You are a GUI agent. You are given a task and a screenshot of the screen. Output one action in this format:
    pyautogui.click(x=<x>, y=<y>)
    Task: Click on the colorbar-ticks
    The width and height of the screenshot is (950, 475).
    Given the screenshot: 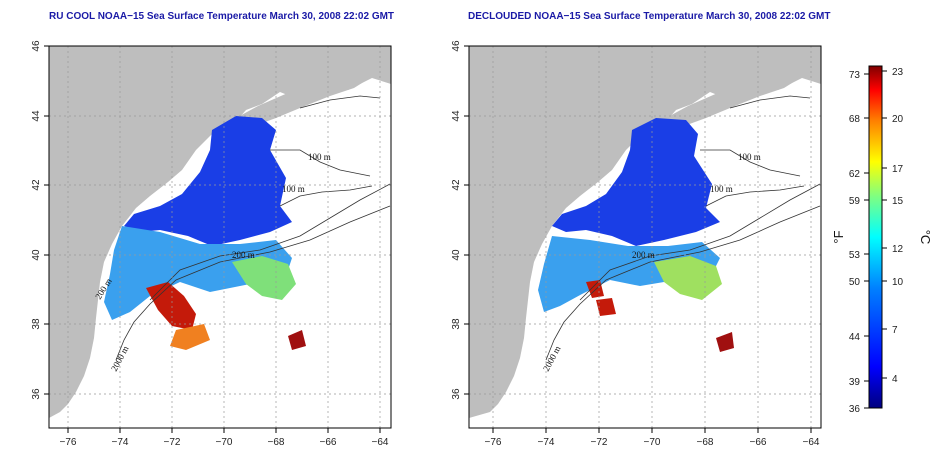 What is the action you would take?
    pyautogui.click(x=875, y=239)
    